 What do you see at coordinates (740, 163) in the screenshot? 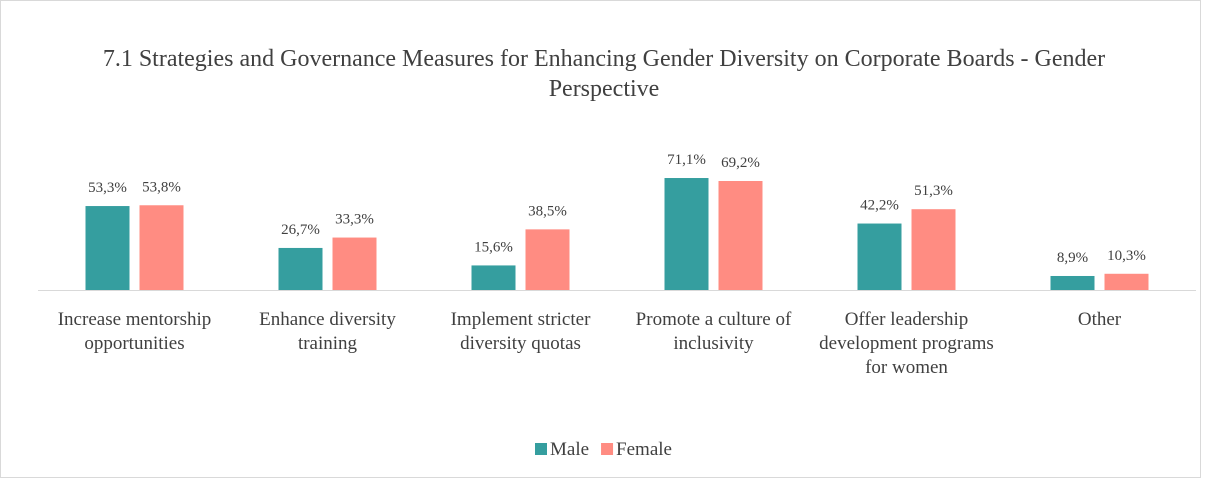
I see `value-label: 69,2%` at bounding box center [740, 163].